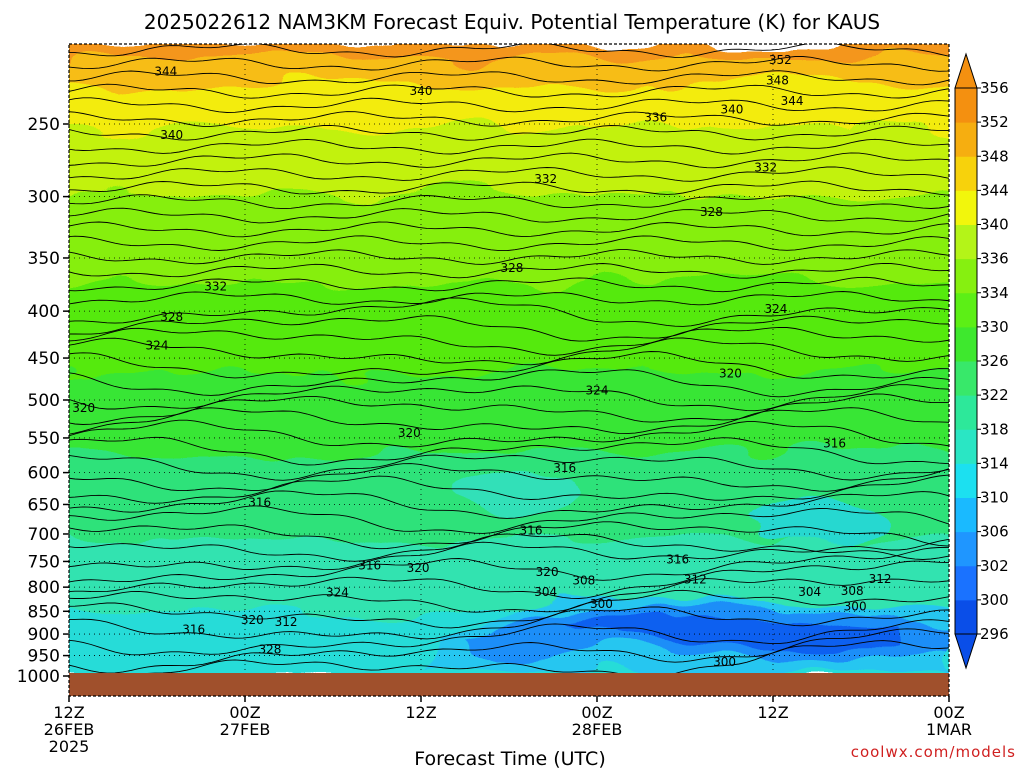 This screenshot has width=1024, height=768. What do you see at coordinates (994, 361) in the screenshot?
I see `colorbar-label: 326` at bounding box center [994, 361].